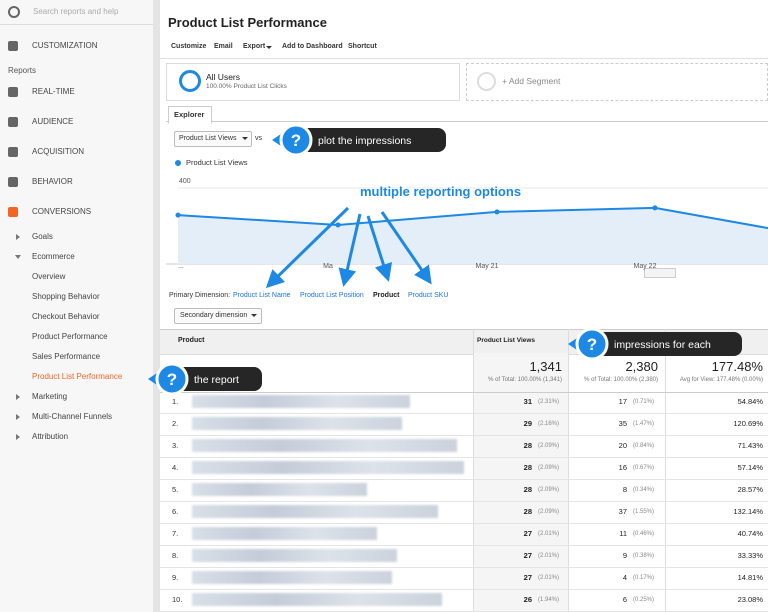 This screenshot has height=612, width=768. I want to click on metric2-value: 4, so click(624, 577).